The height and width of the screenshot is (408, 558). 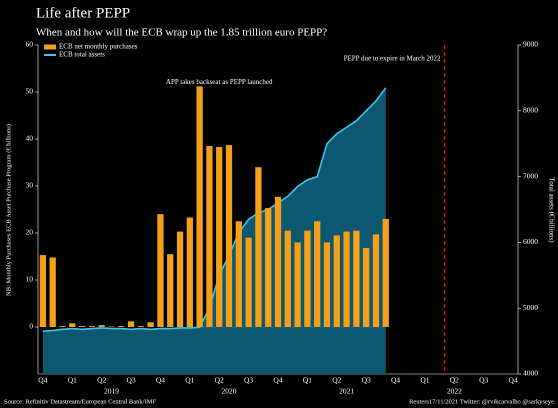 I want to click on annotation: APP takes backseat as PEPP launched, so click(x=219, y=82).